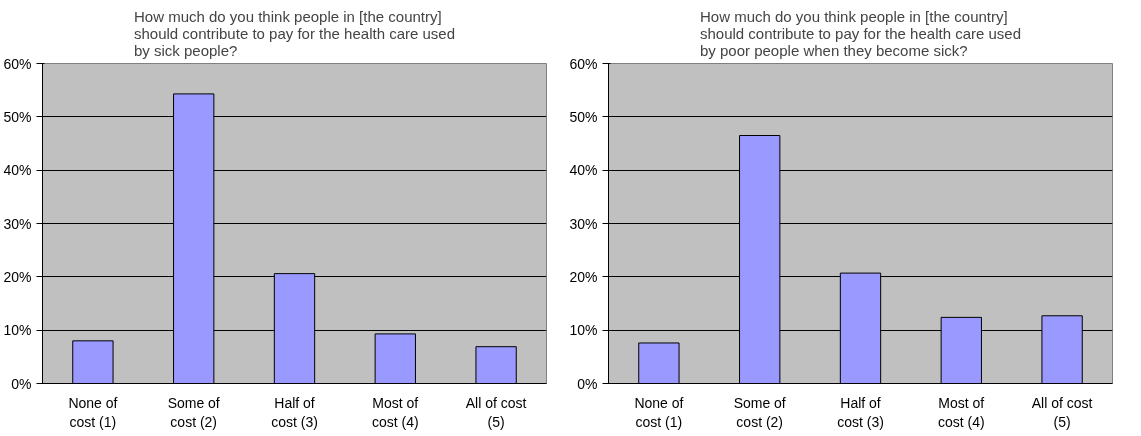  What do you see at coordinates (294, 33) in the screenshot?
I see `chart-title: How much do you think people in [the country] should contribute to pay for the health care used by sick people?` at bounding box center [294, 33].